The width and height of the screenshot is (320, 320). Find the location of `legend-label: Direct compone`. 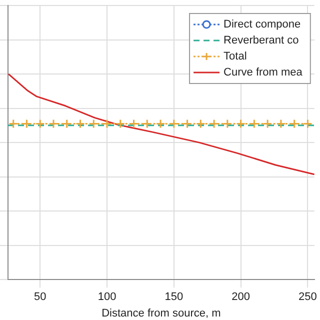

legend-label: Direct compone is located at coordinates (262, 24).